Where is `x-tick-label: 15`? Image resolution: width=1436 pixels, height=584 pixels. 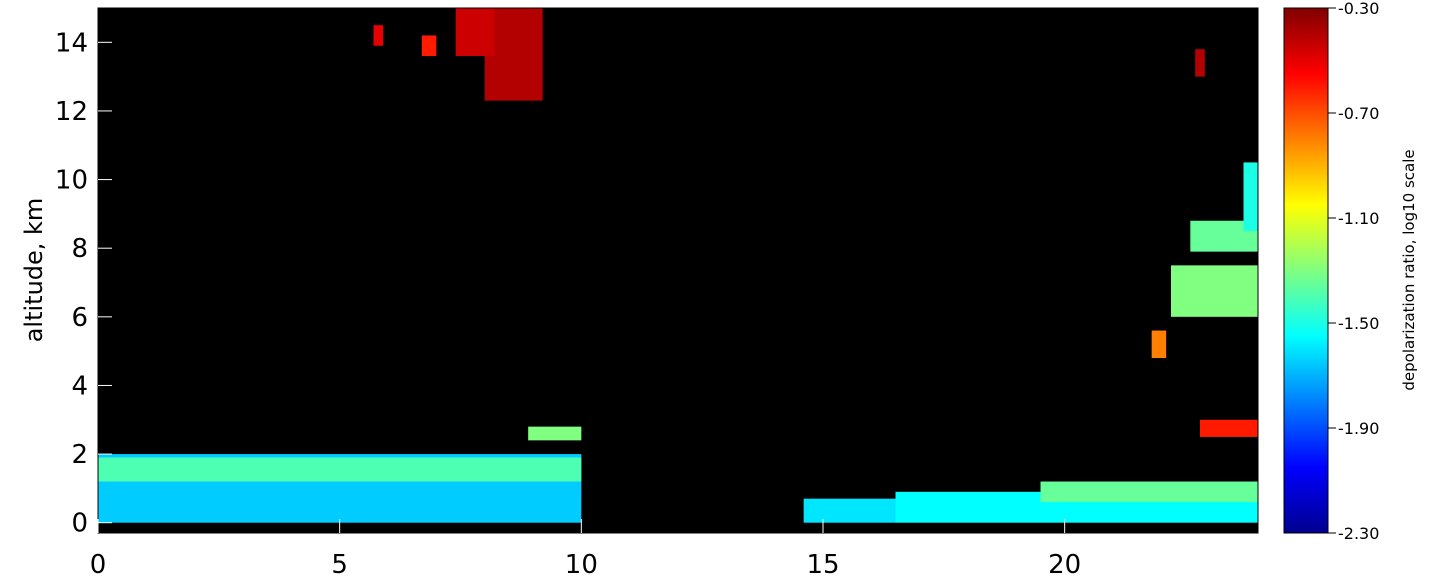 x-tick-label: 15 is located at coordinates (822, 565).